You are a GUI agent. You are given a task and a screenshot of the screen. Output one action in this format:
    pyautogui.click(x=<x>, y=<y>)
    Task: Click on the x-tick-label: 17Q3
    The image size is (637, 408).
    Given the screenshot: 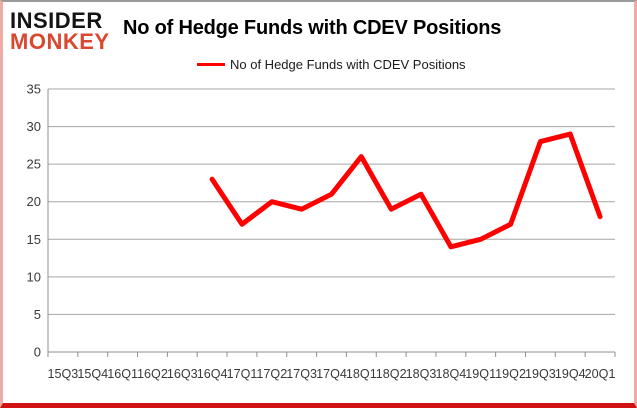 What is the action you would take?
    pyautogui.click(x=301, y=374)
    